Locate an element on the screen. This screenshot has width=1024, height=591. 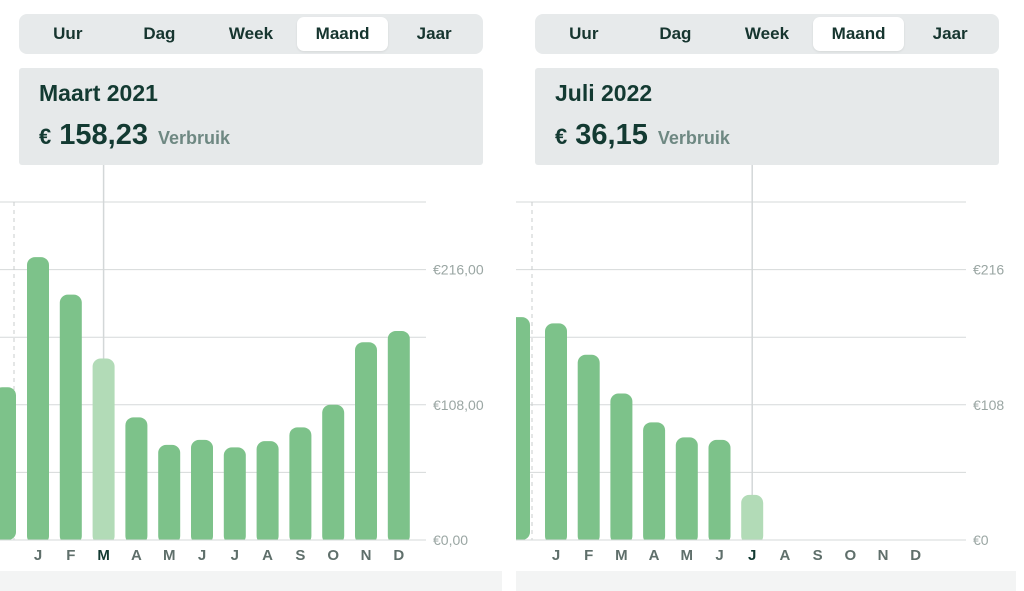
y-tick-label: €108 is located at coordinates (988, 405).